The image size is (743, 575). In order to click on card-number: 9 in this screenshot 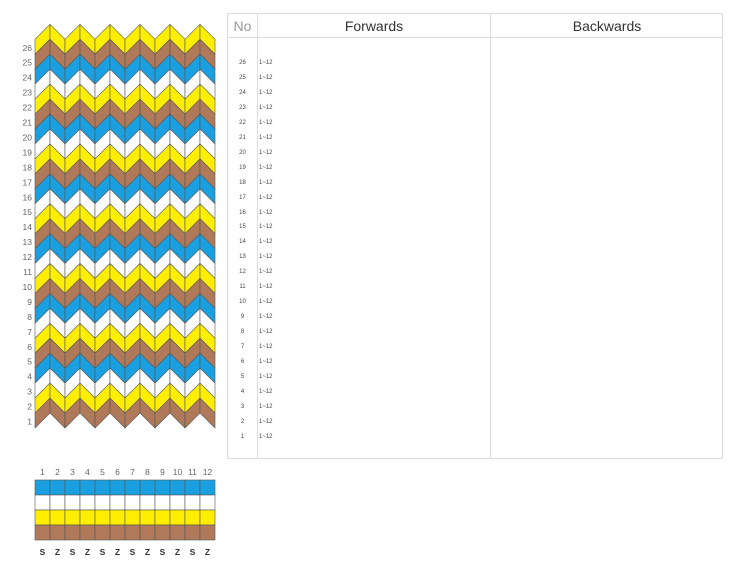, I will do `click(162, 472)`.